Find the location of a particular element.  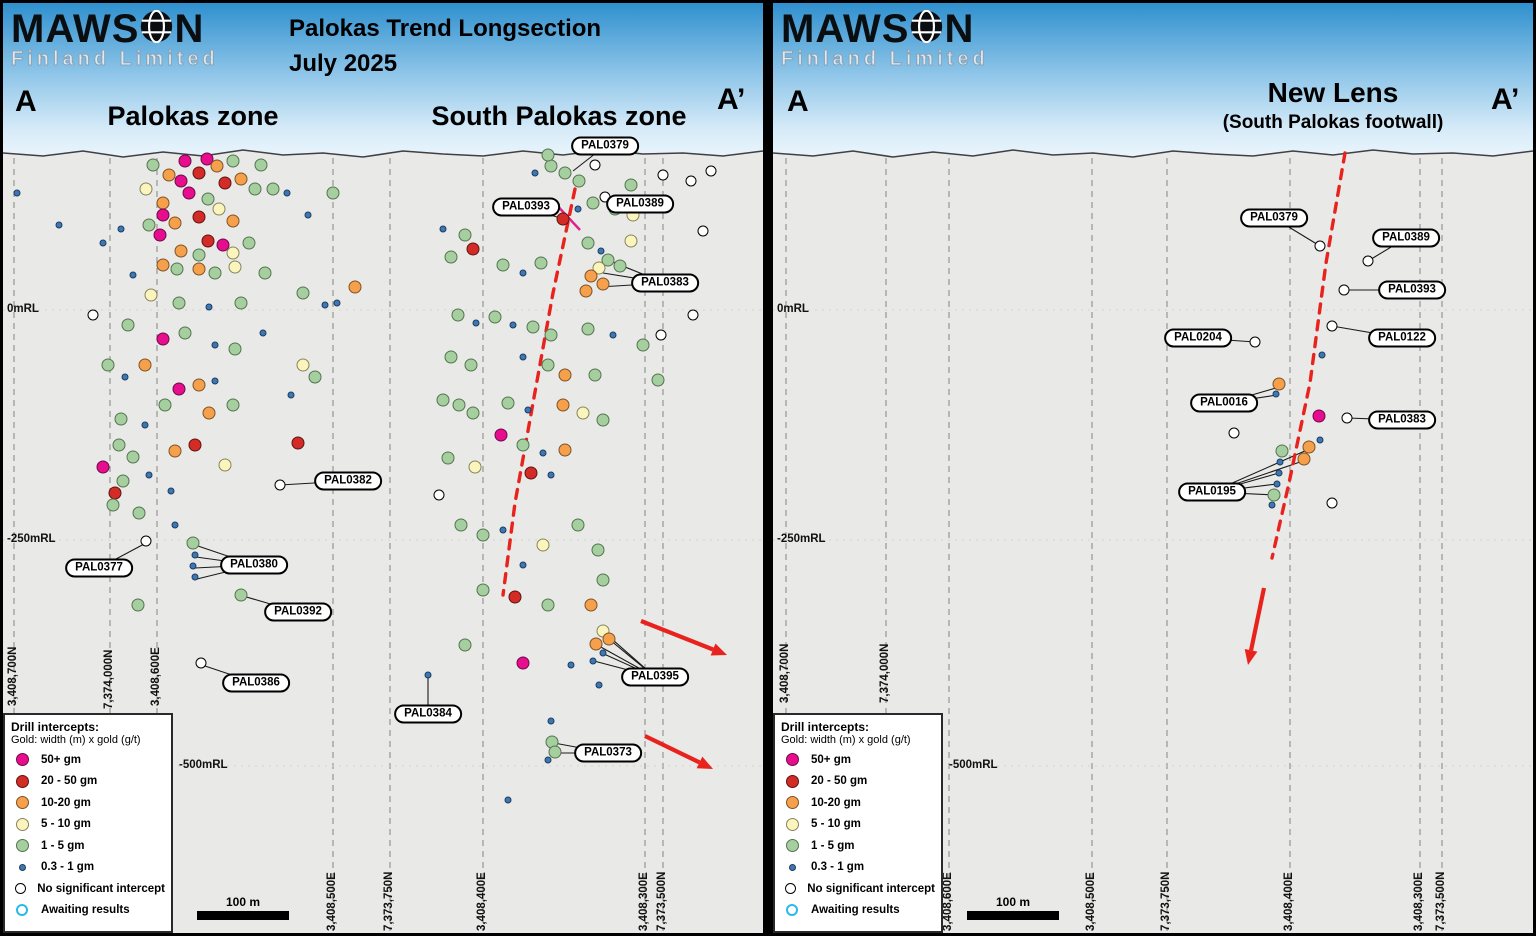

elevation-label: 0mRL is located at coordinates (23, 309).